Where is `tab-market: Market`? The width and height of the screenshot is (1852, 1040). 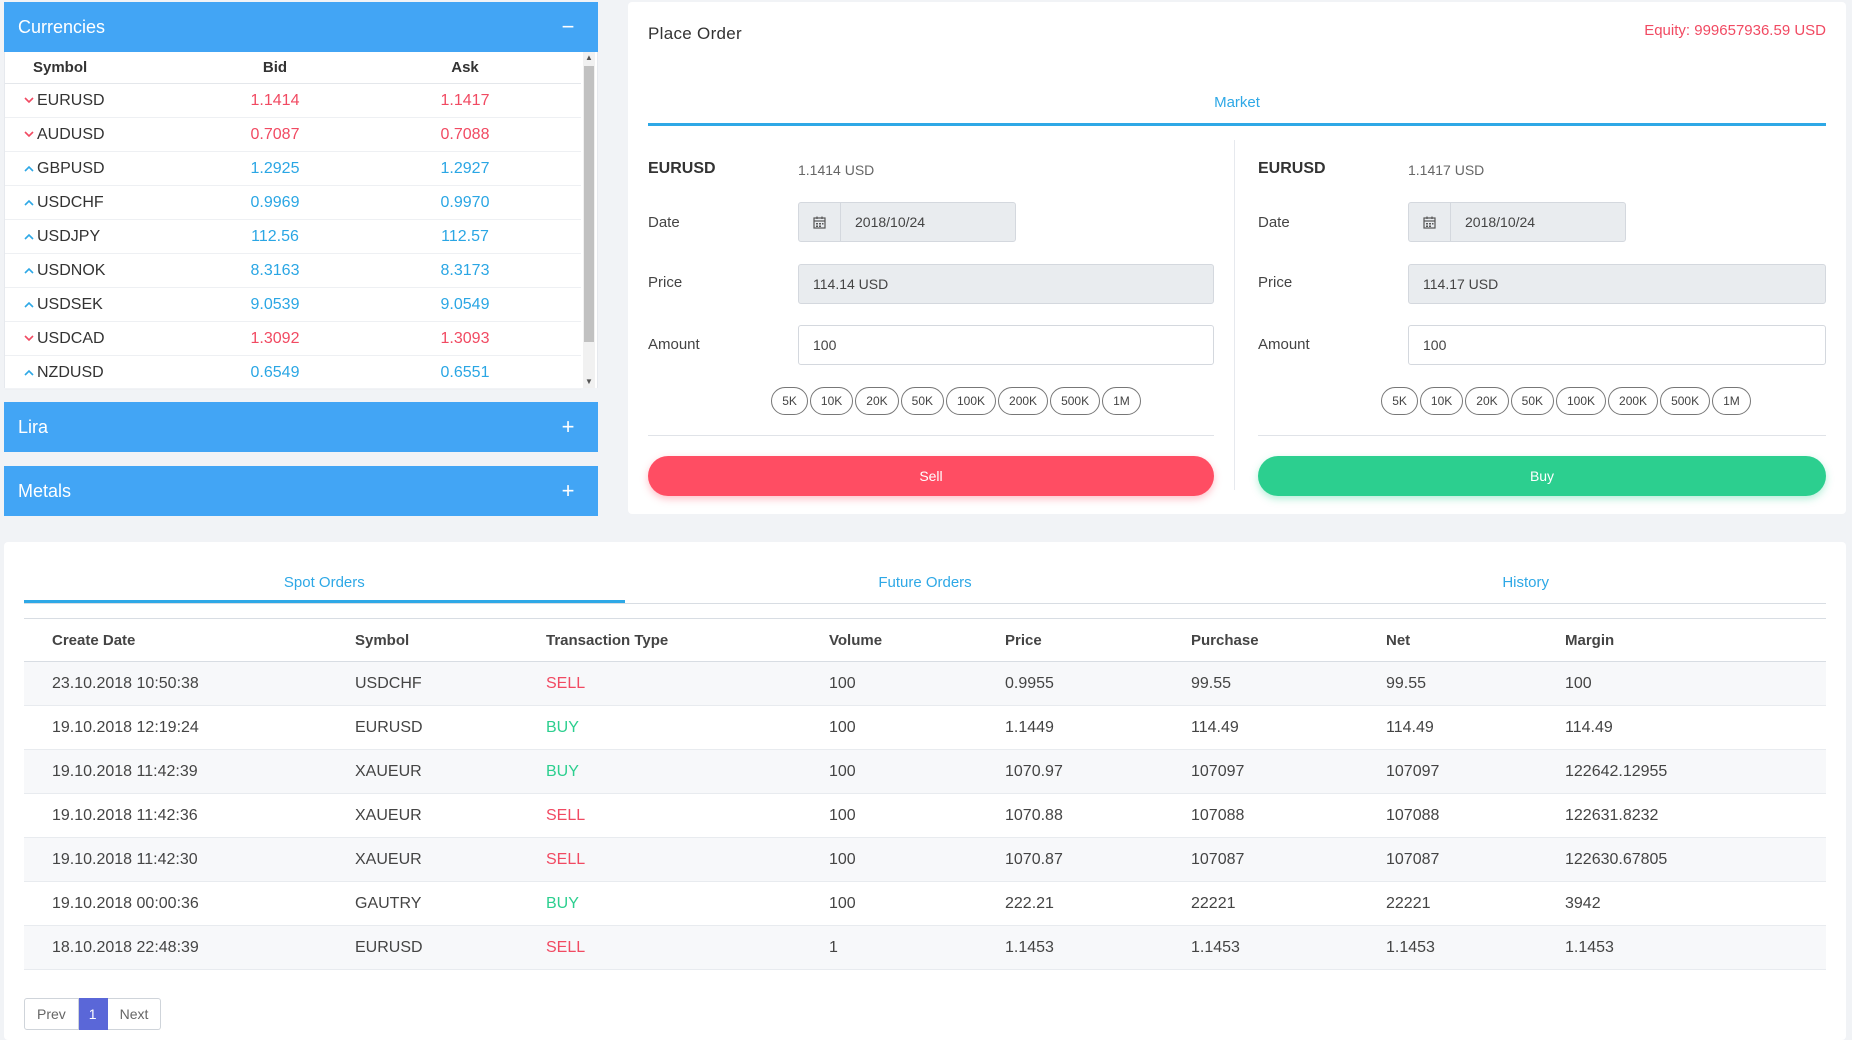
tab-market: Market is located at coordinates (1237, 110).